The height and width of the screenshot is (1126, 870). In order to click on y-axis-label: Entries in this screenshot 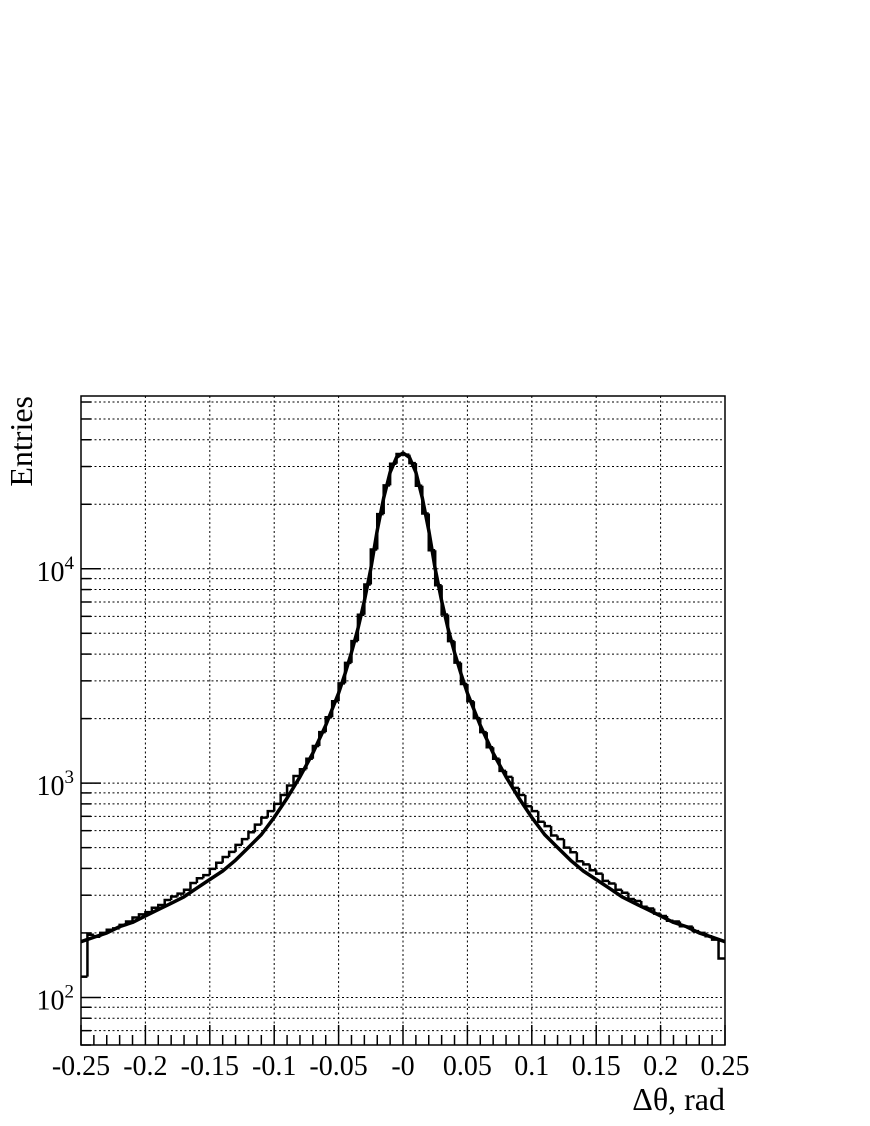, I will do `click(21, 441)`.